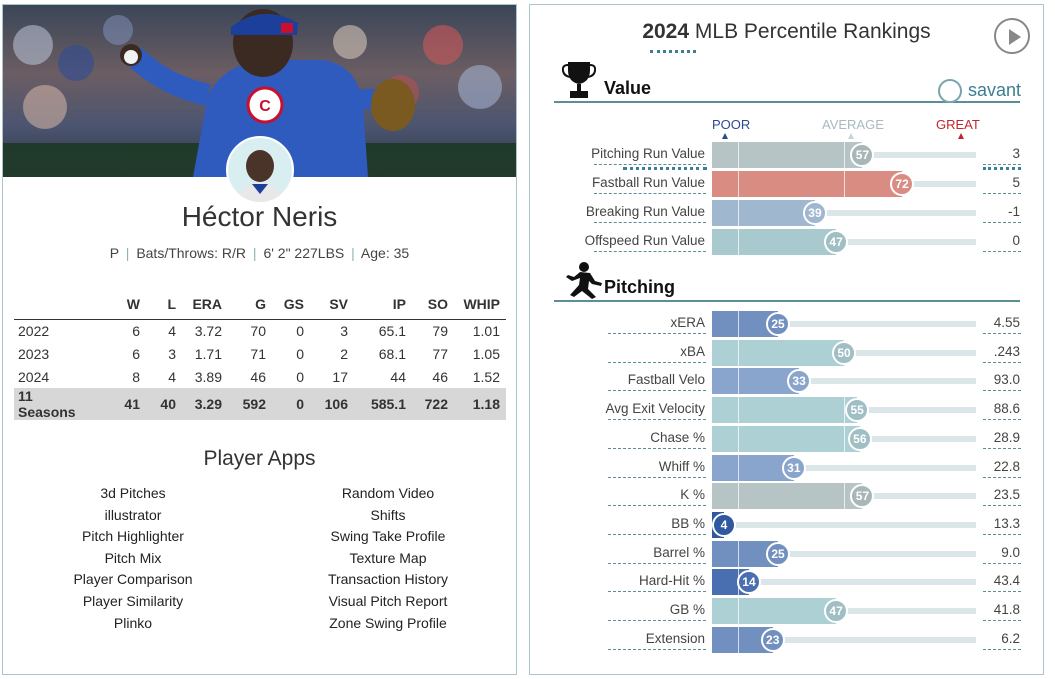 This screenshot has width=1055, height=679. I want to click on app-link-pitch-mix: Pitch Mix, so click(133, 557).